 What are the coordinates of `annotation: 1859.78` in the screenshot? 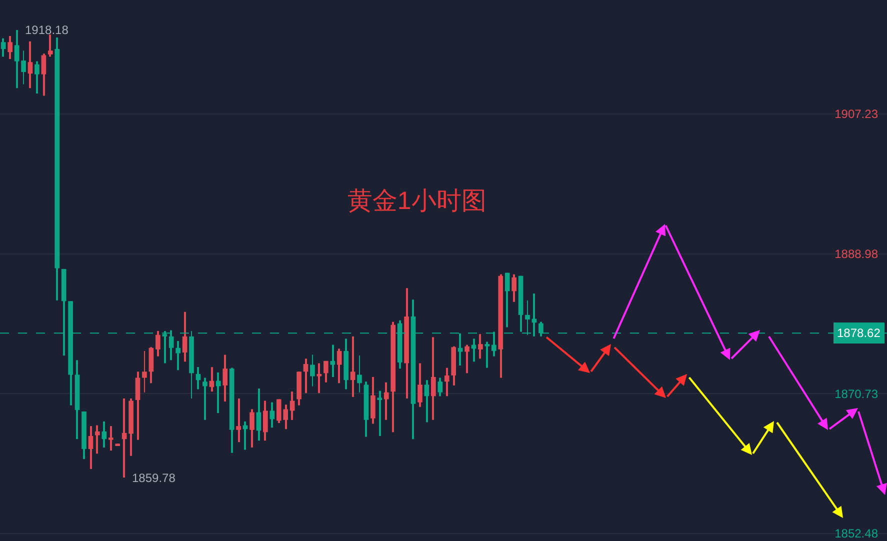 It's located at (154, 478).